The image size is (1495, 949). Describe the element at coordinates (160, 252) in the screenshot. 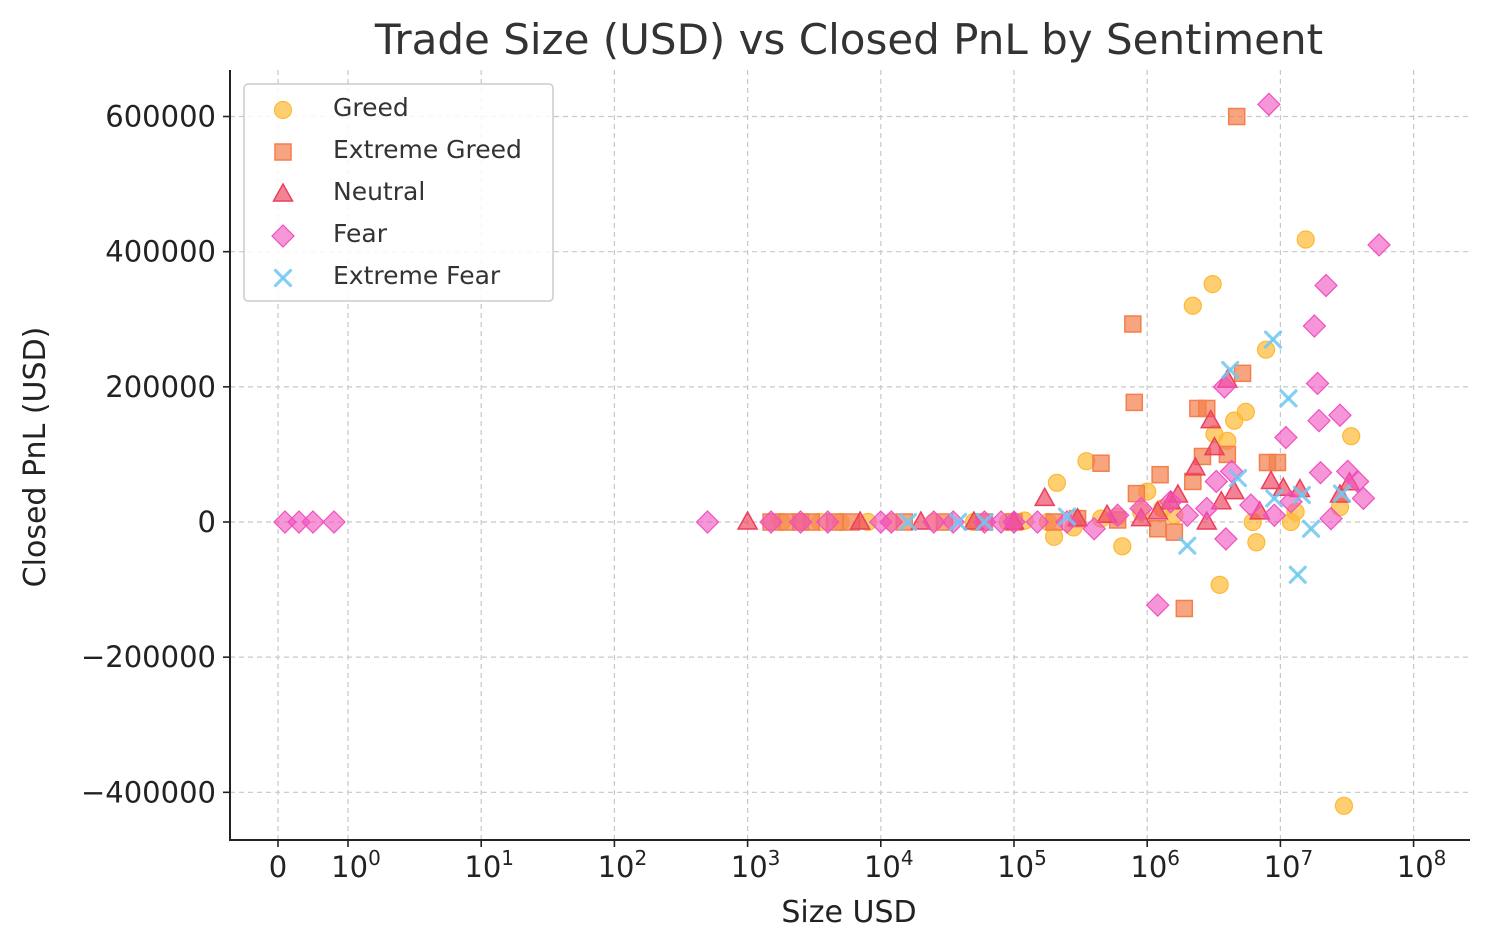

I see `y-tick-label: 400000` at that location.